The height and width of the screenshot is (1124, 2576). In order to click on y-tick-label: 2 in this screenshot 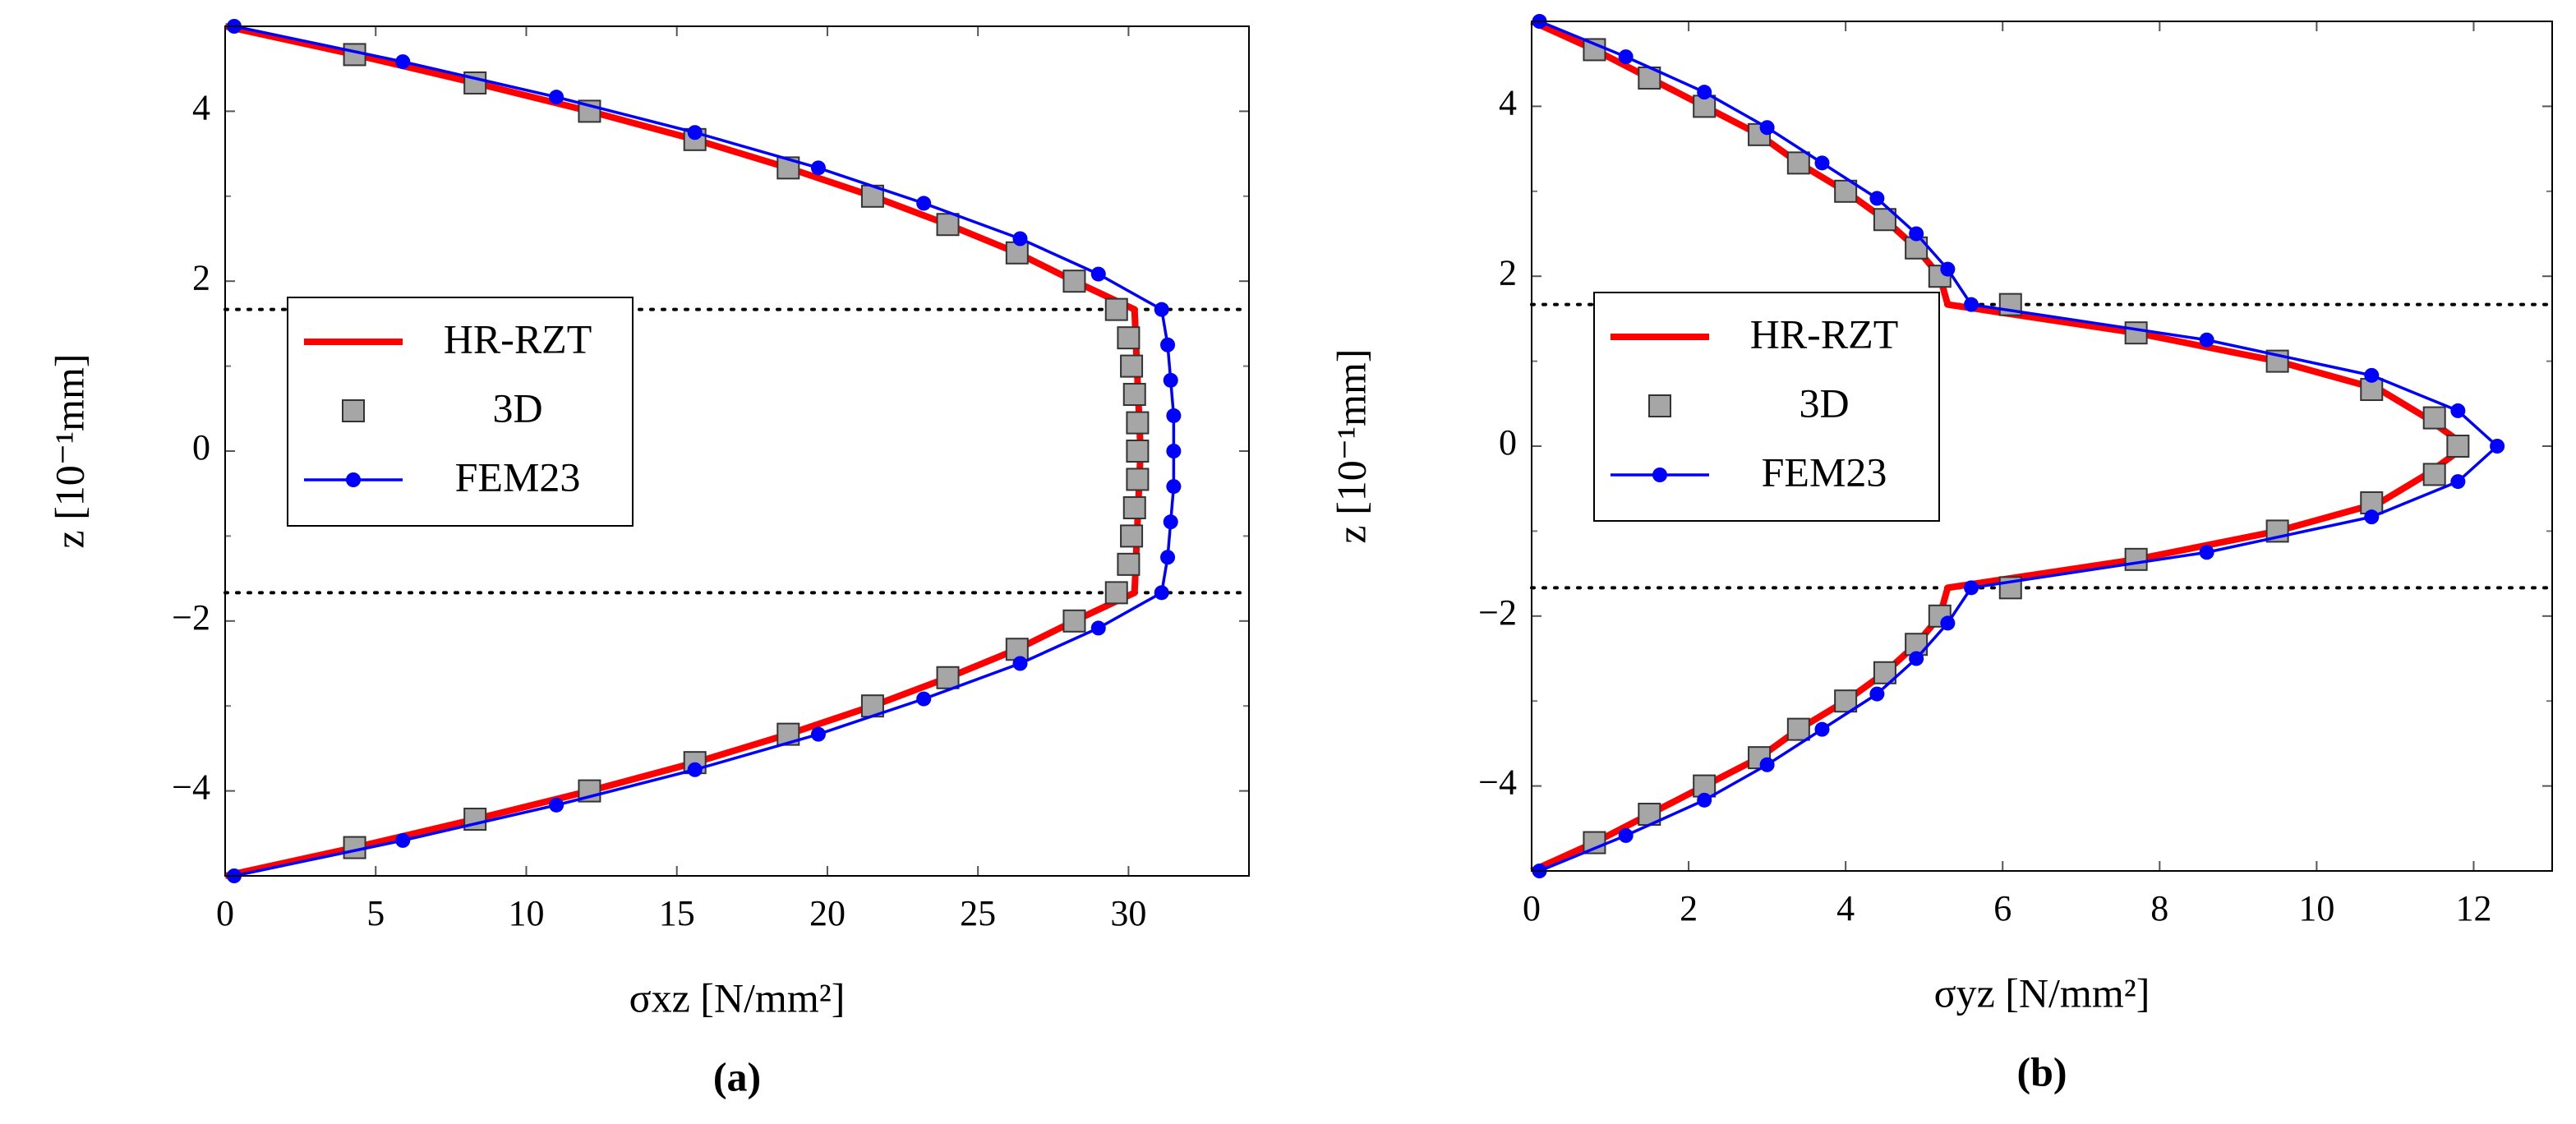, I will do `click(1508, 272)`.